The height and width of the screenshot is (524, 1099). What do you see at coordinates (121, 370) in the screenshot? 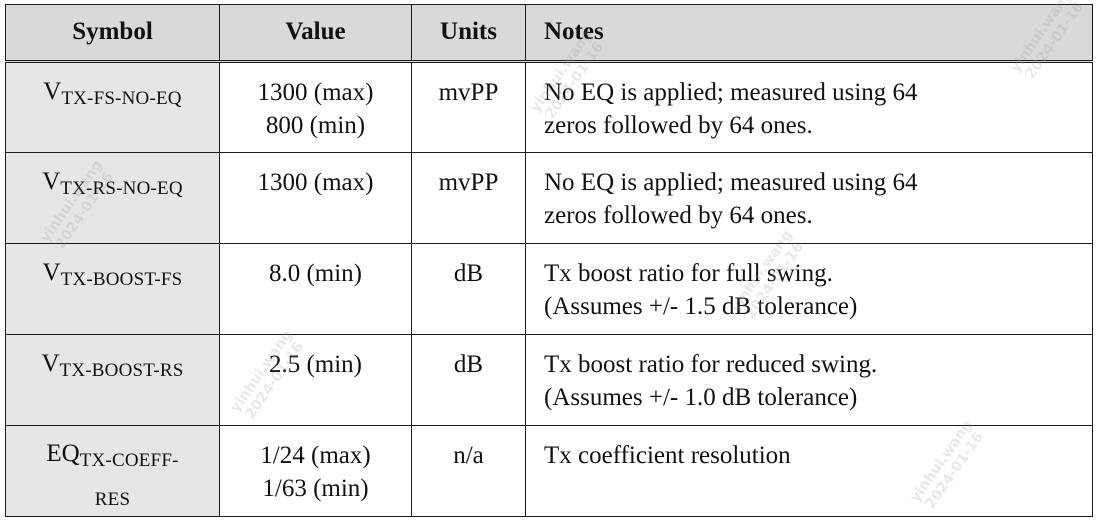
I see `symbol-subscript: TX-BOOST-RS` at bounding box center [121, 370].